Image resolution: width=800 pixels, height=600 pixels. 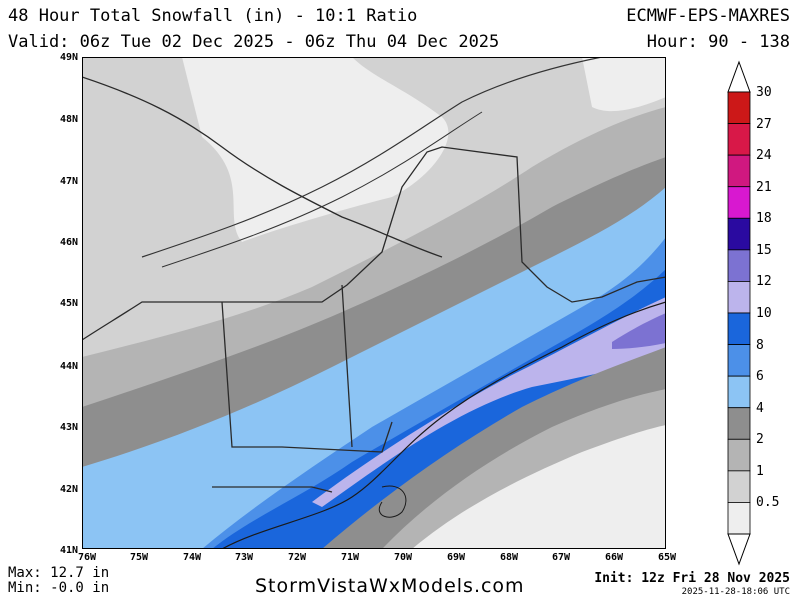 What do you see at coordinates (68, 303) in the screenshot?
I see `lat-label: 45N` at bounding box center [68, 303].